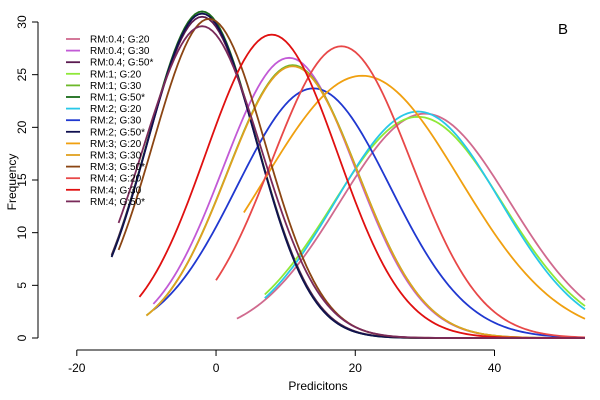 This screenshot has width=600, height=400. I want to click on y-tick-label: 10, so click(22, 233).